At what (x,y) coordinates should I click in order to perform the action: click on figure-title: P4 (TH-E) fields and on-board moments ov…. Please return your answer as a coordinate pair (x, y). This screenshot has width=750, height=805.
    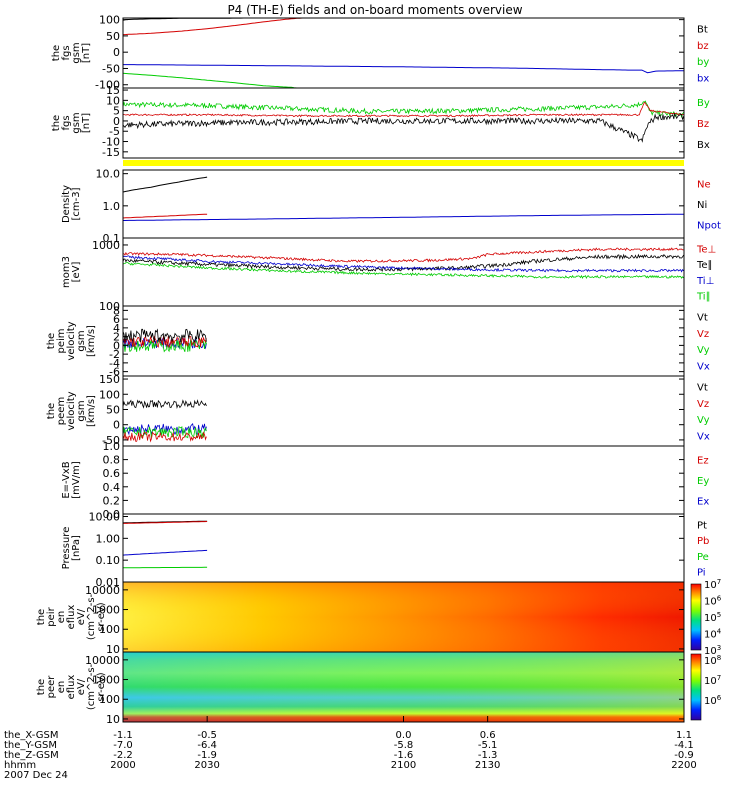
    Looking at the image, I should click on (374, 10).